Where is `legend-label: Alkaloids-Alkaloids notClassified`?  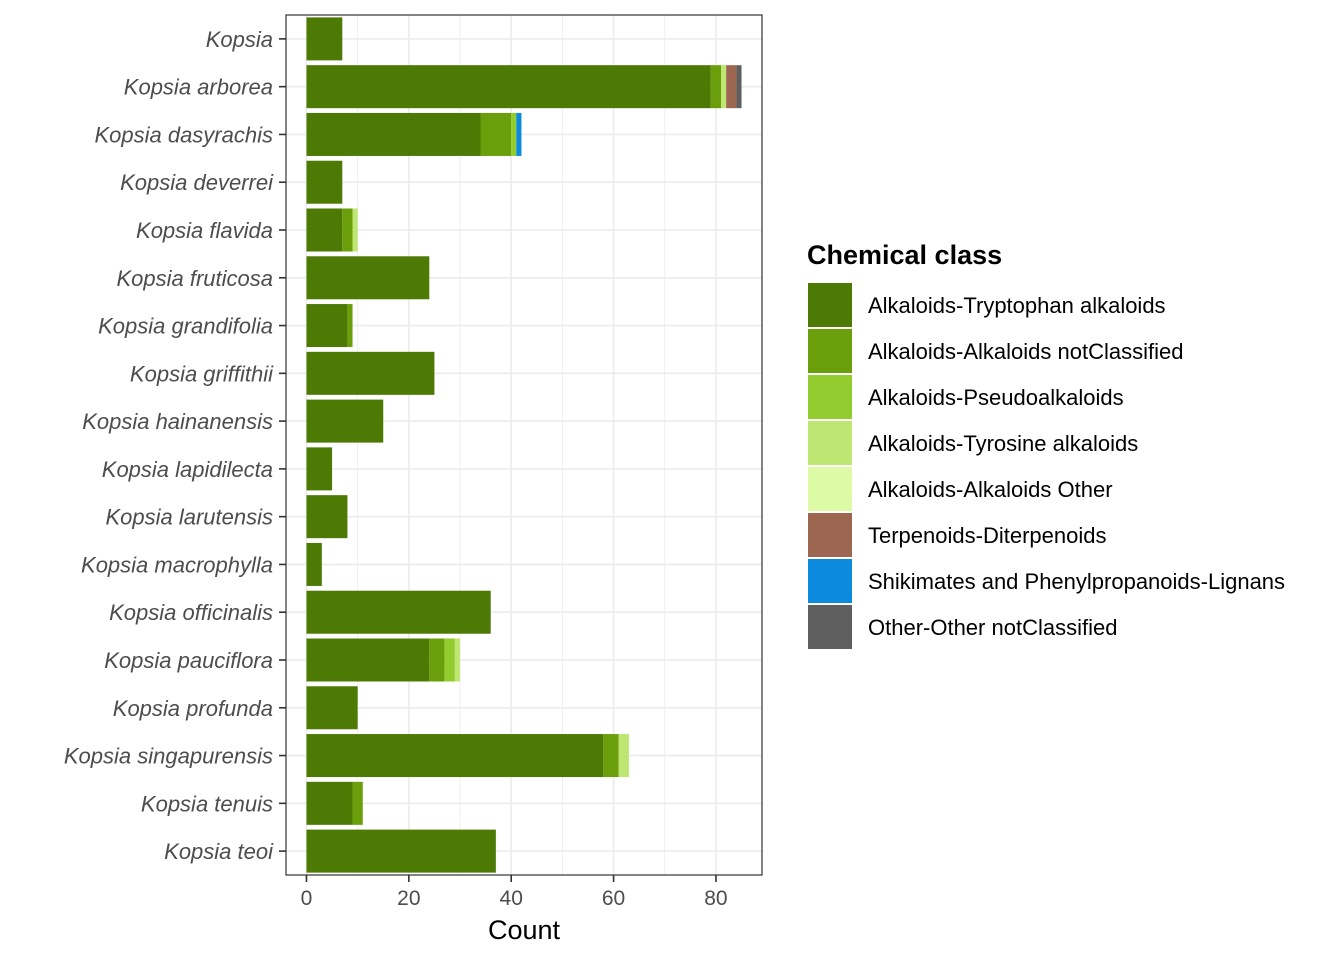
legend-label: Alkaloids-Alkaloids notClassified is located at coordinates (1025, 351).